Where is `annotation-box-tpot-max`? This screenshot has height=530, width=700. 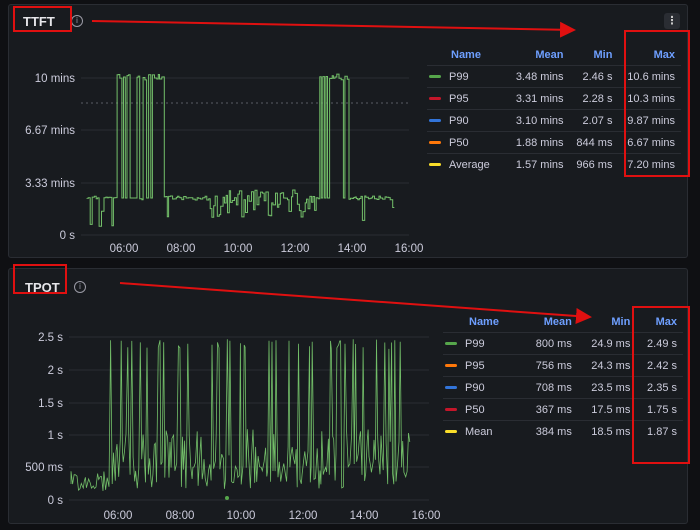
annotation-box-tpot-max is located at coordinates (661, 385).